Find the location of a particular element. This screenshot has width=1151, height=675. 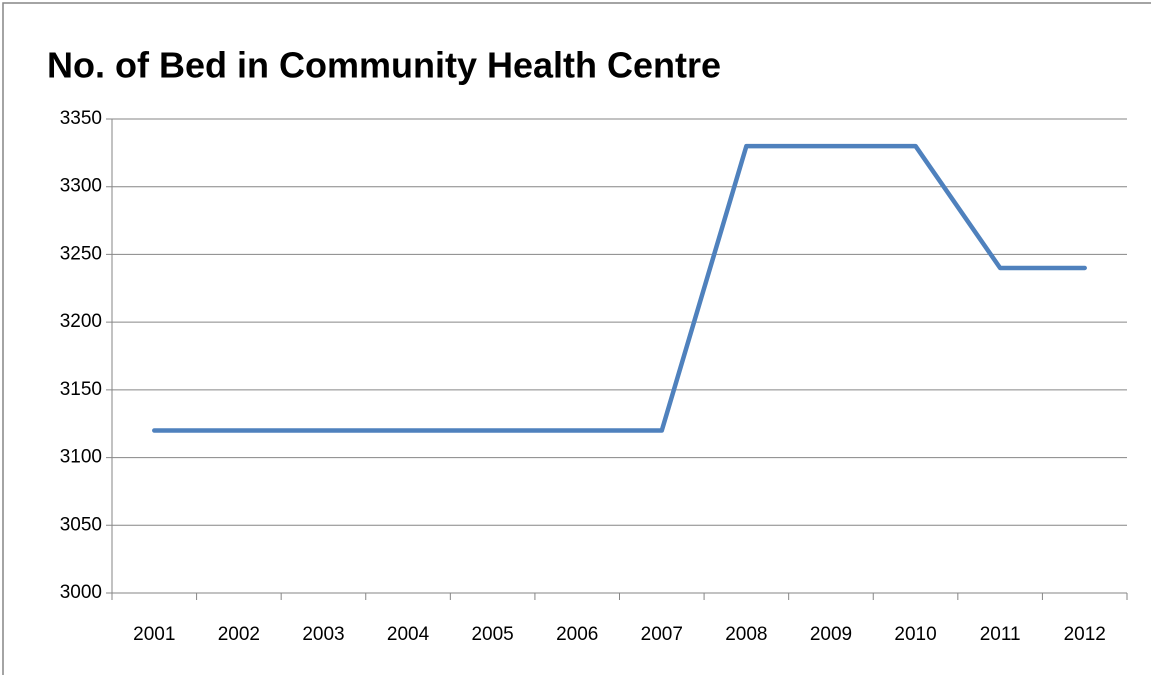

chart-title: No. of Bed in Community Health Centre is located at coordinates (384, 65).